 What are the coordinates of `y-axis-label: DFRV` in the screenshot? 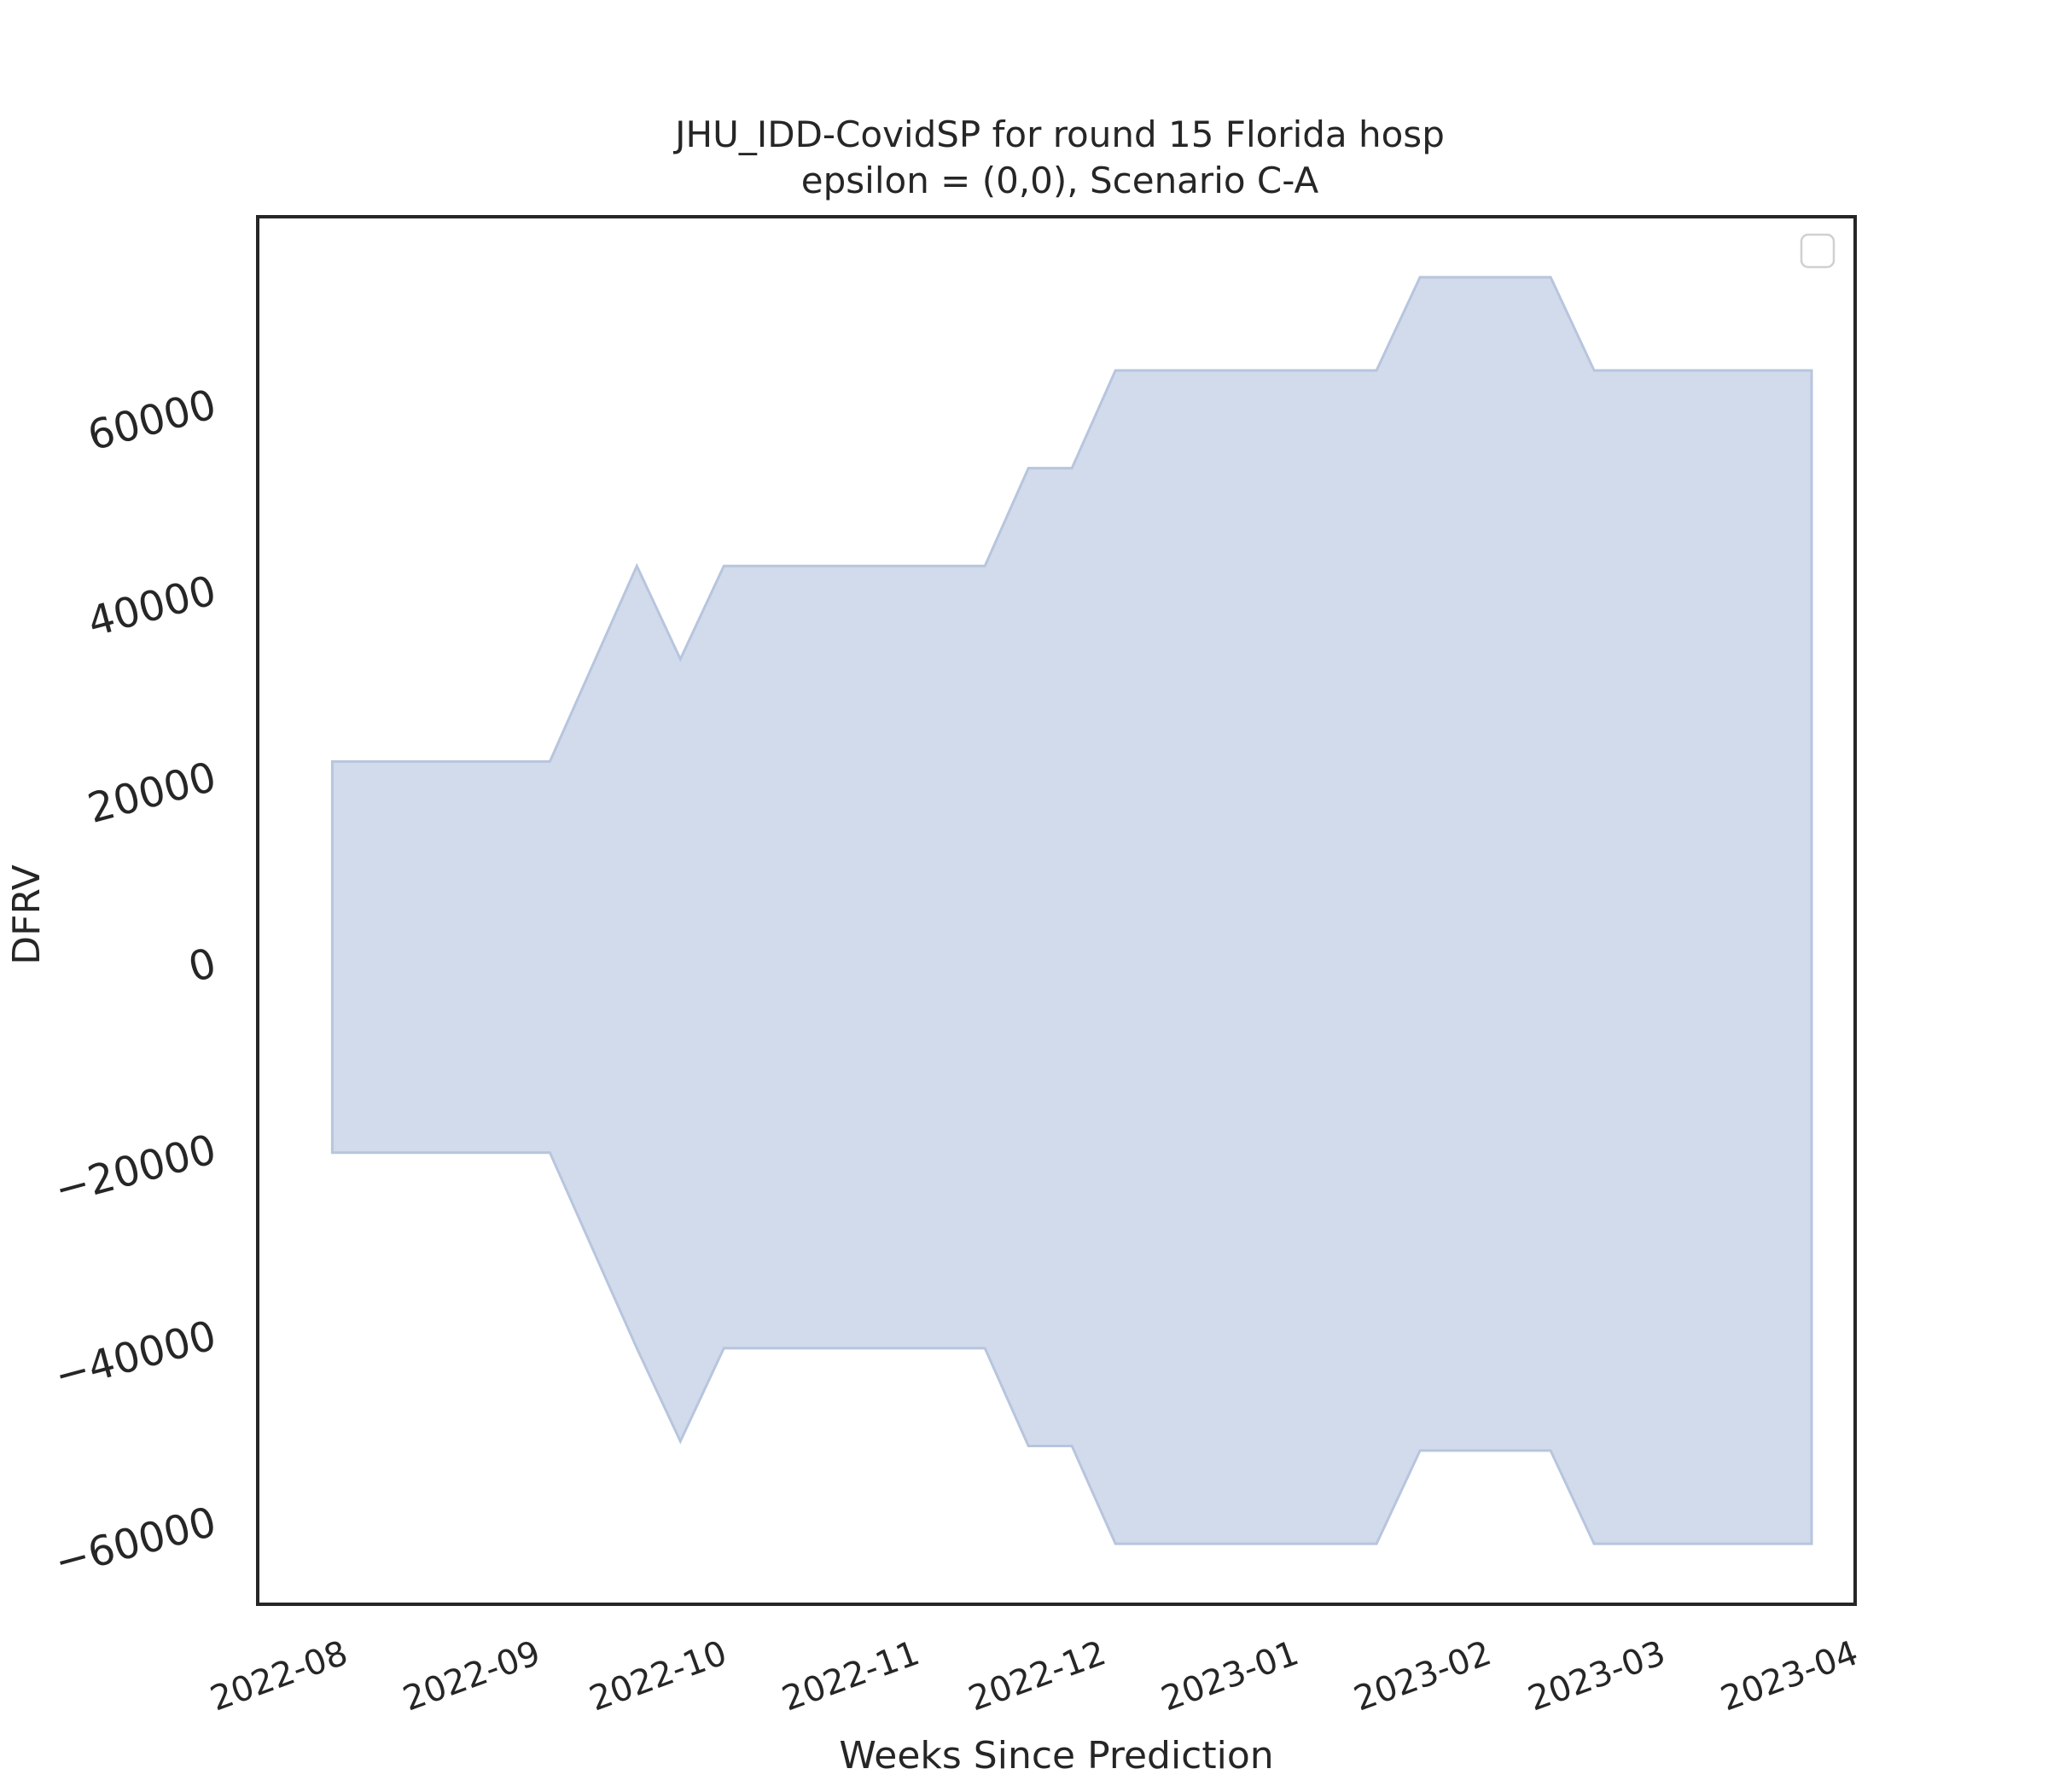 It's located at (27, 914).